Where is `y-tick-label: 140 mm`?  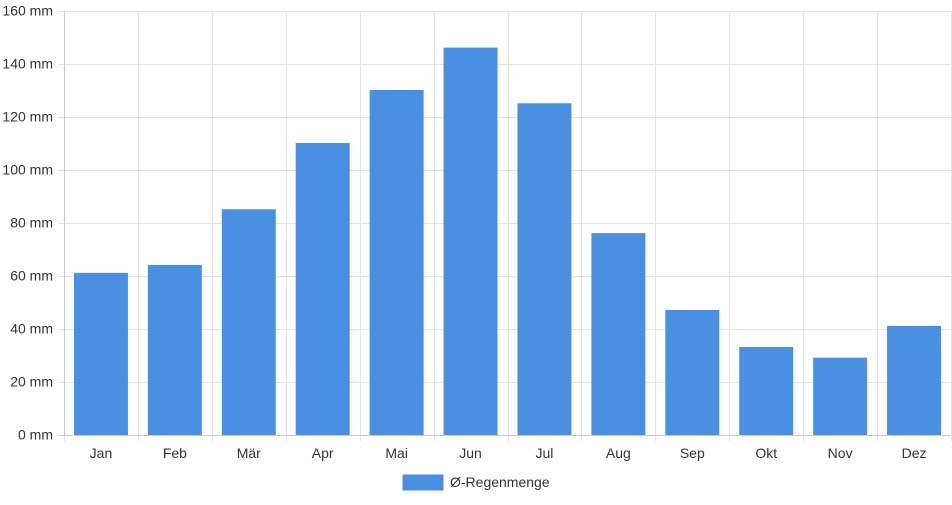 y-tick-label: 140 mm is located at coordinates (27, 64).